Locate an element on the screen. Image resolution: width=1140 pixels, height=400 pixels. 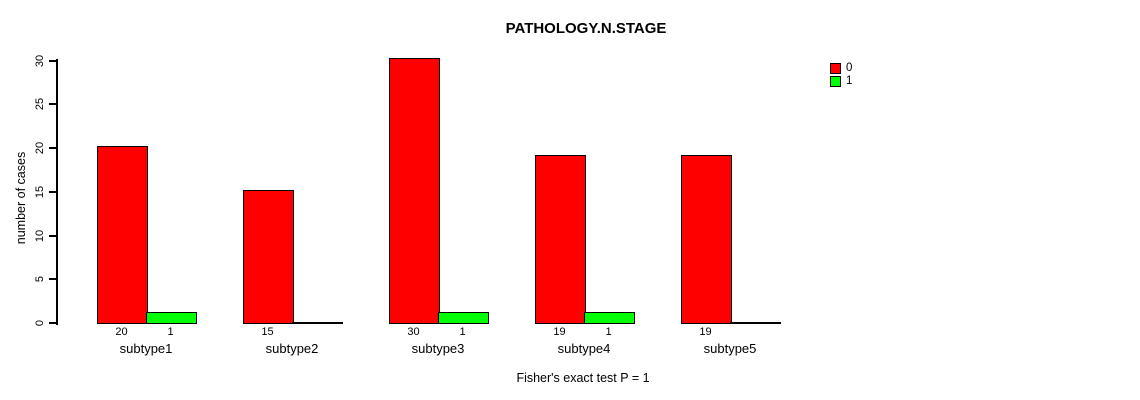
y-tick-label: 0 is located at coordinates (40, 323).